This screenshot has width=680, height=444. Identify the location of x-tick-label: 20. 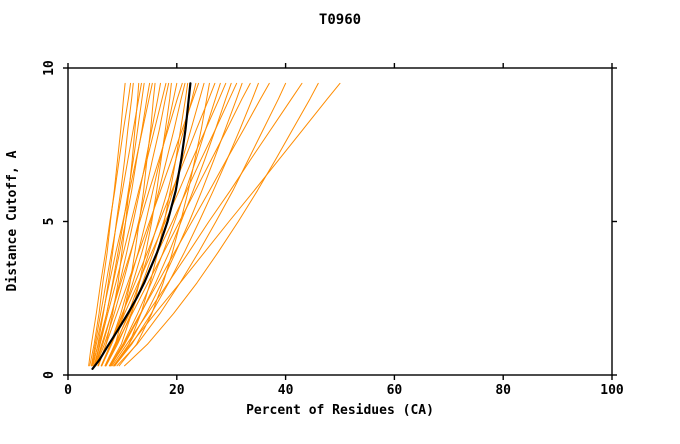
(177, 390).